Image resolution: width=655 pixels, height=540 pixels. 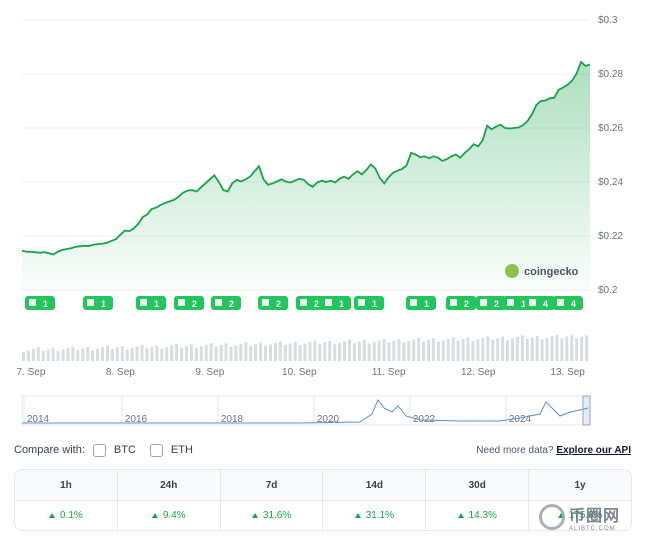 I want to click on performance-value: 31.1%, so click(x=374, y=515).